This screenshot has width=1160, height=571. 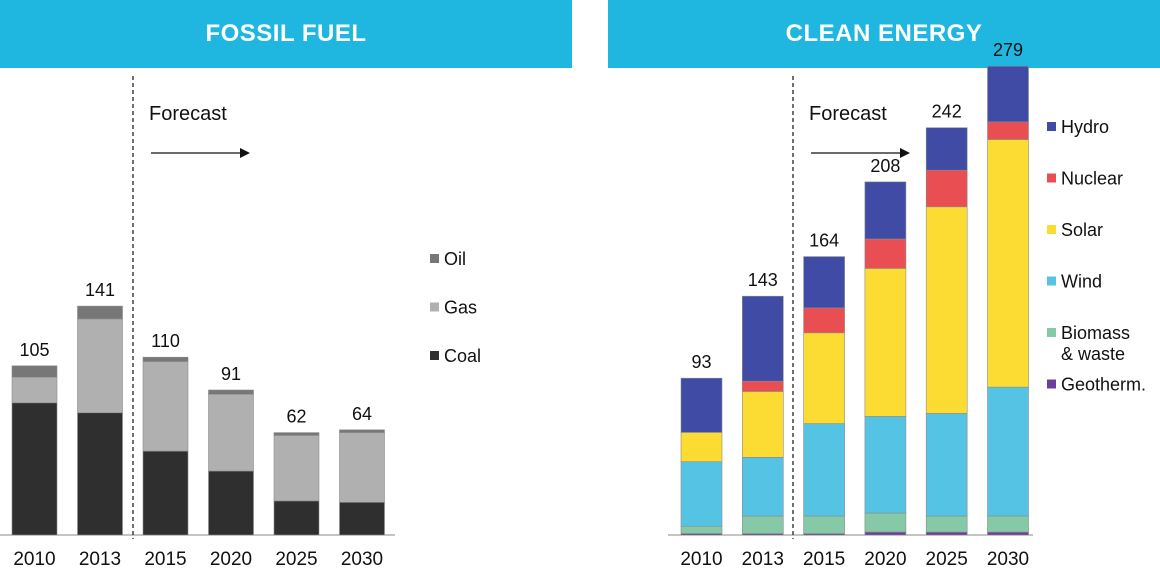 I want to click on fossil-category-label-2020: 2020, so click(x=231, y=559).